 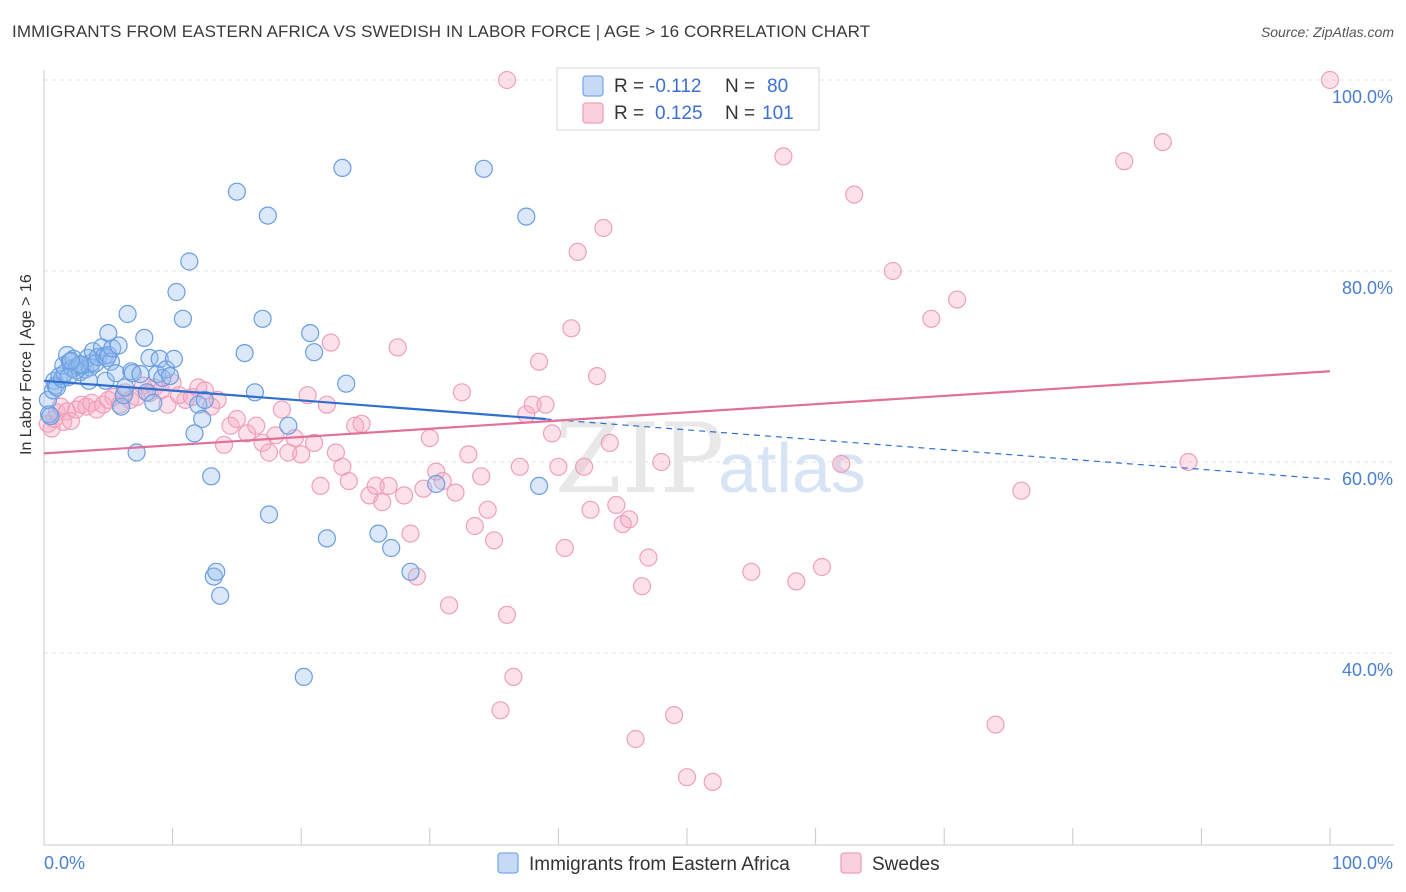 What do you see at coordinates (675, 86) in the screenshot?
I see `legend-r-value-1: -0.112` at bounding box center [675, 86].